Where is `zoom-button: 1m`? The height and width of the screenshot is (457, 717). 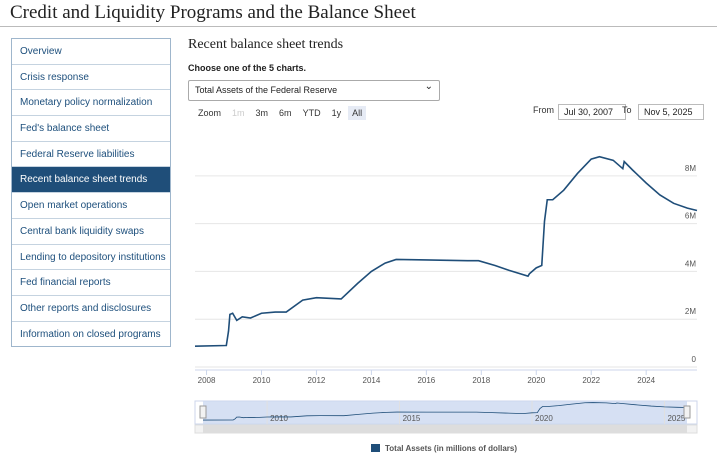 zoom-button: 1m is located at coordinates (238, 113).